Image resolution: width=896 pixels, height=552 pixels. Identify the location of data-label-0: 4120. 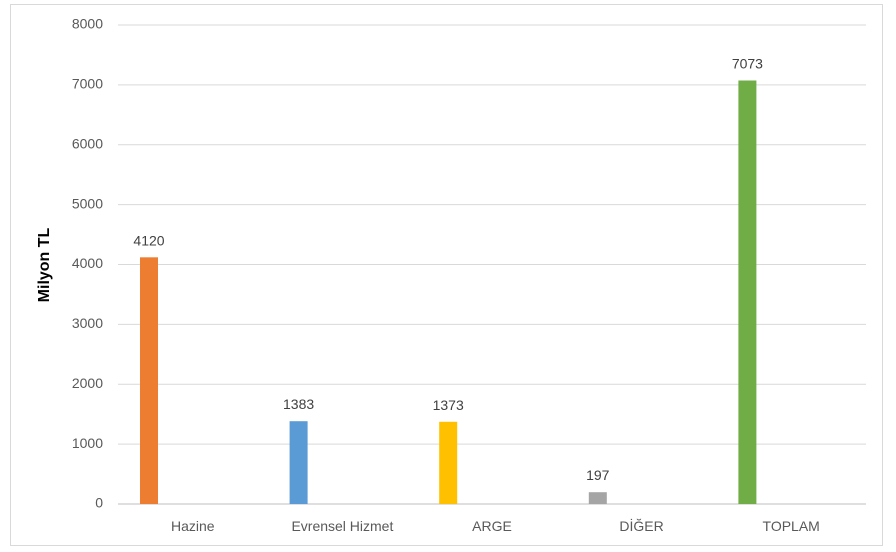
(148, 240).